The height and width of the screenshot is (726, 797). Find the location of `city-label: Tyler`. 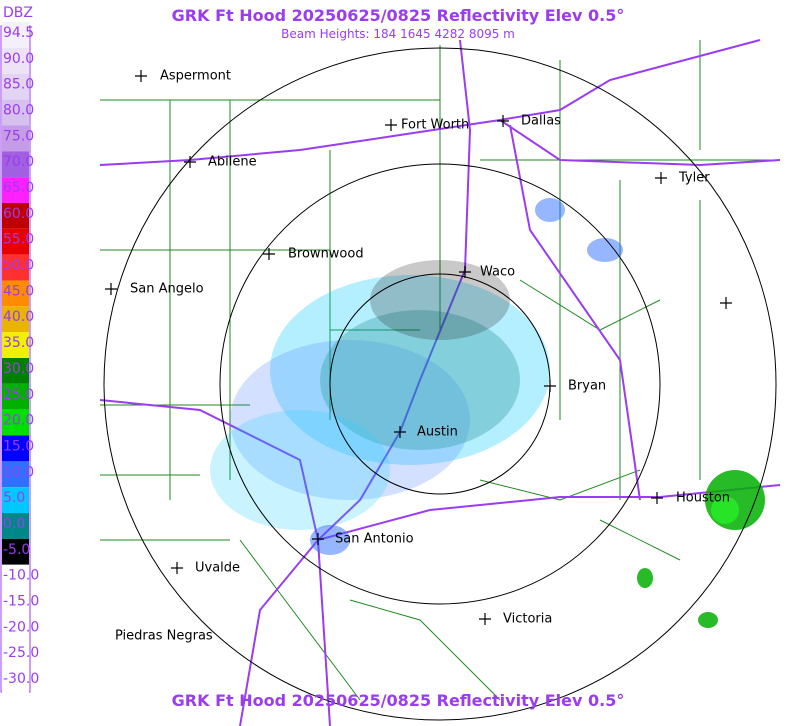

city-label: Tyler is located at coordinates (694, 178).